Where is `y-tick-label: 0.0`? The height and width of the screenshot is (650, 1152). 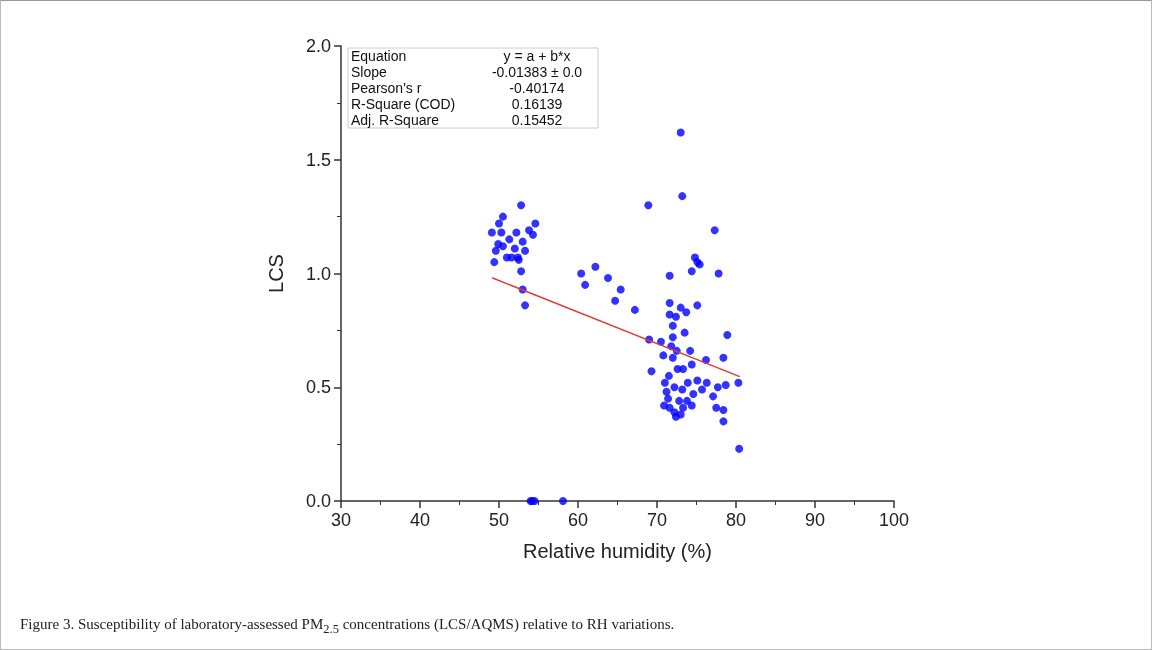
y-tick-label: 0.0 is located at coordinates (318, 501).